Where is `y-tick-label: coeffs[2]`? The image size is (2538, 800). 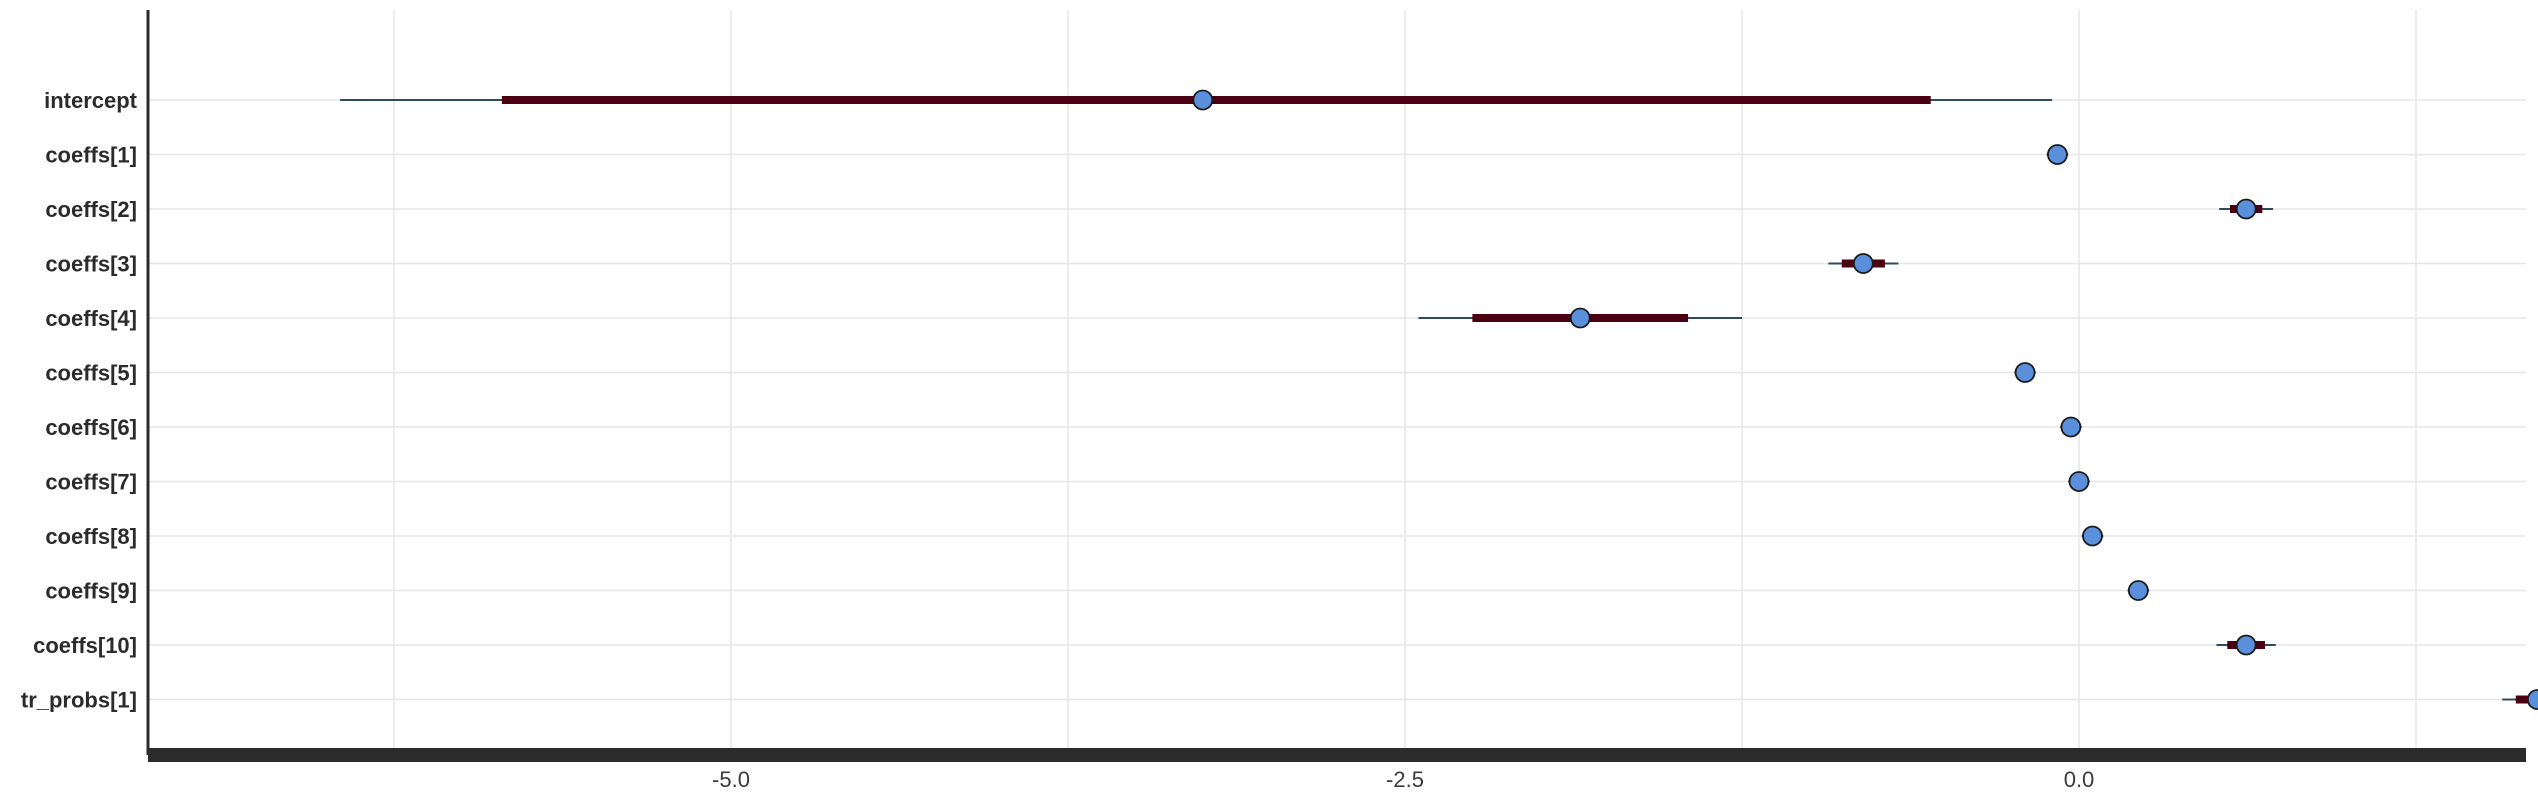 y-tick-label: coeffs[2] is located at coordinates (91, 209).